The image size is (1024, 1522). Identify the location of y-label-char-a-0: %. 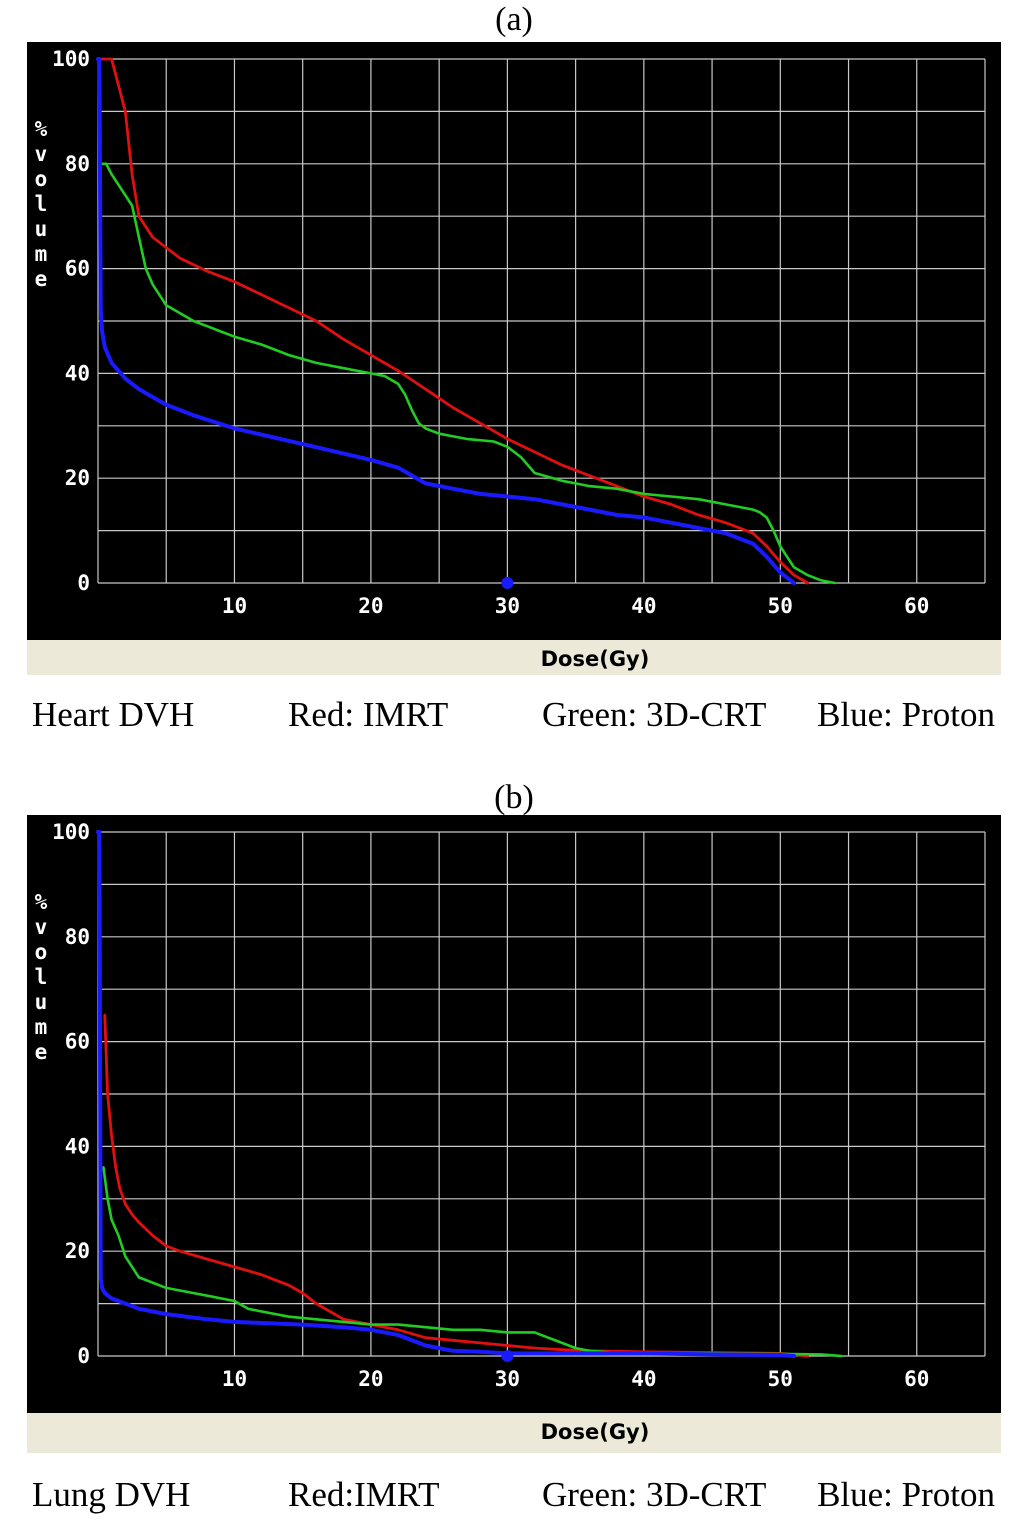
(41, 129).